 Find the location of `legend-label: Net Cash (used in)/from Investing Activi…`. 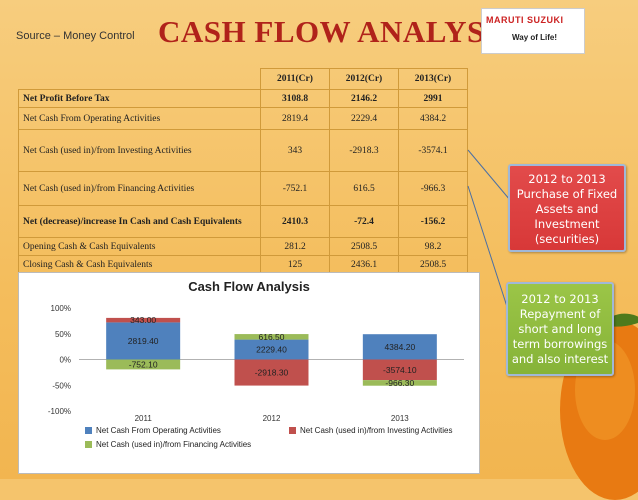

legend-label: Net Cash (used in)/from Investing Activi… is located at coordinates (376, 430).